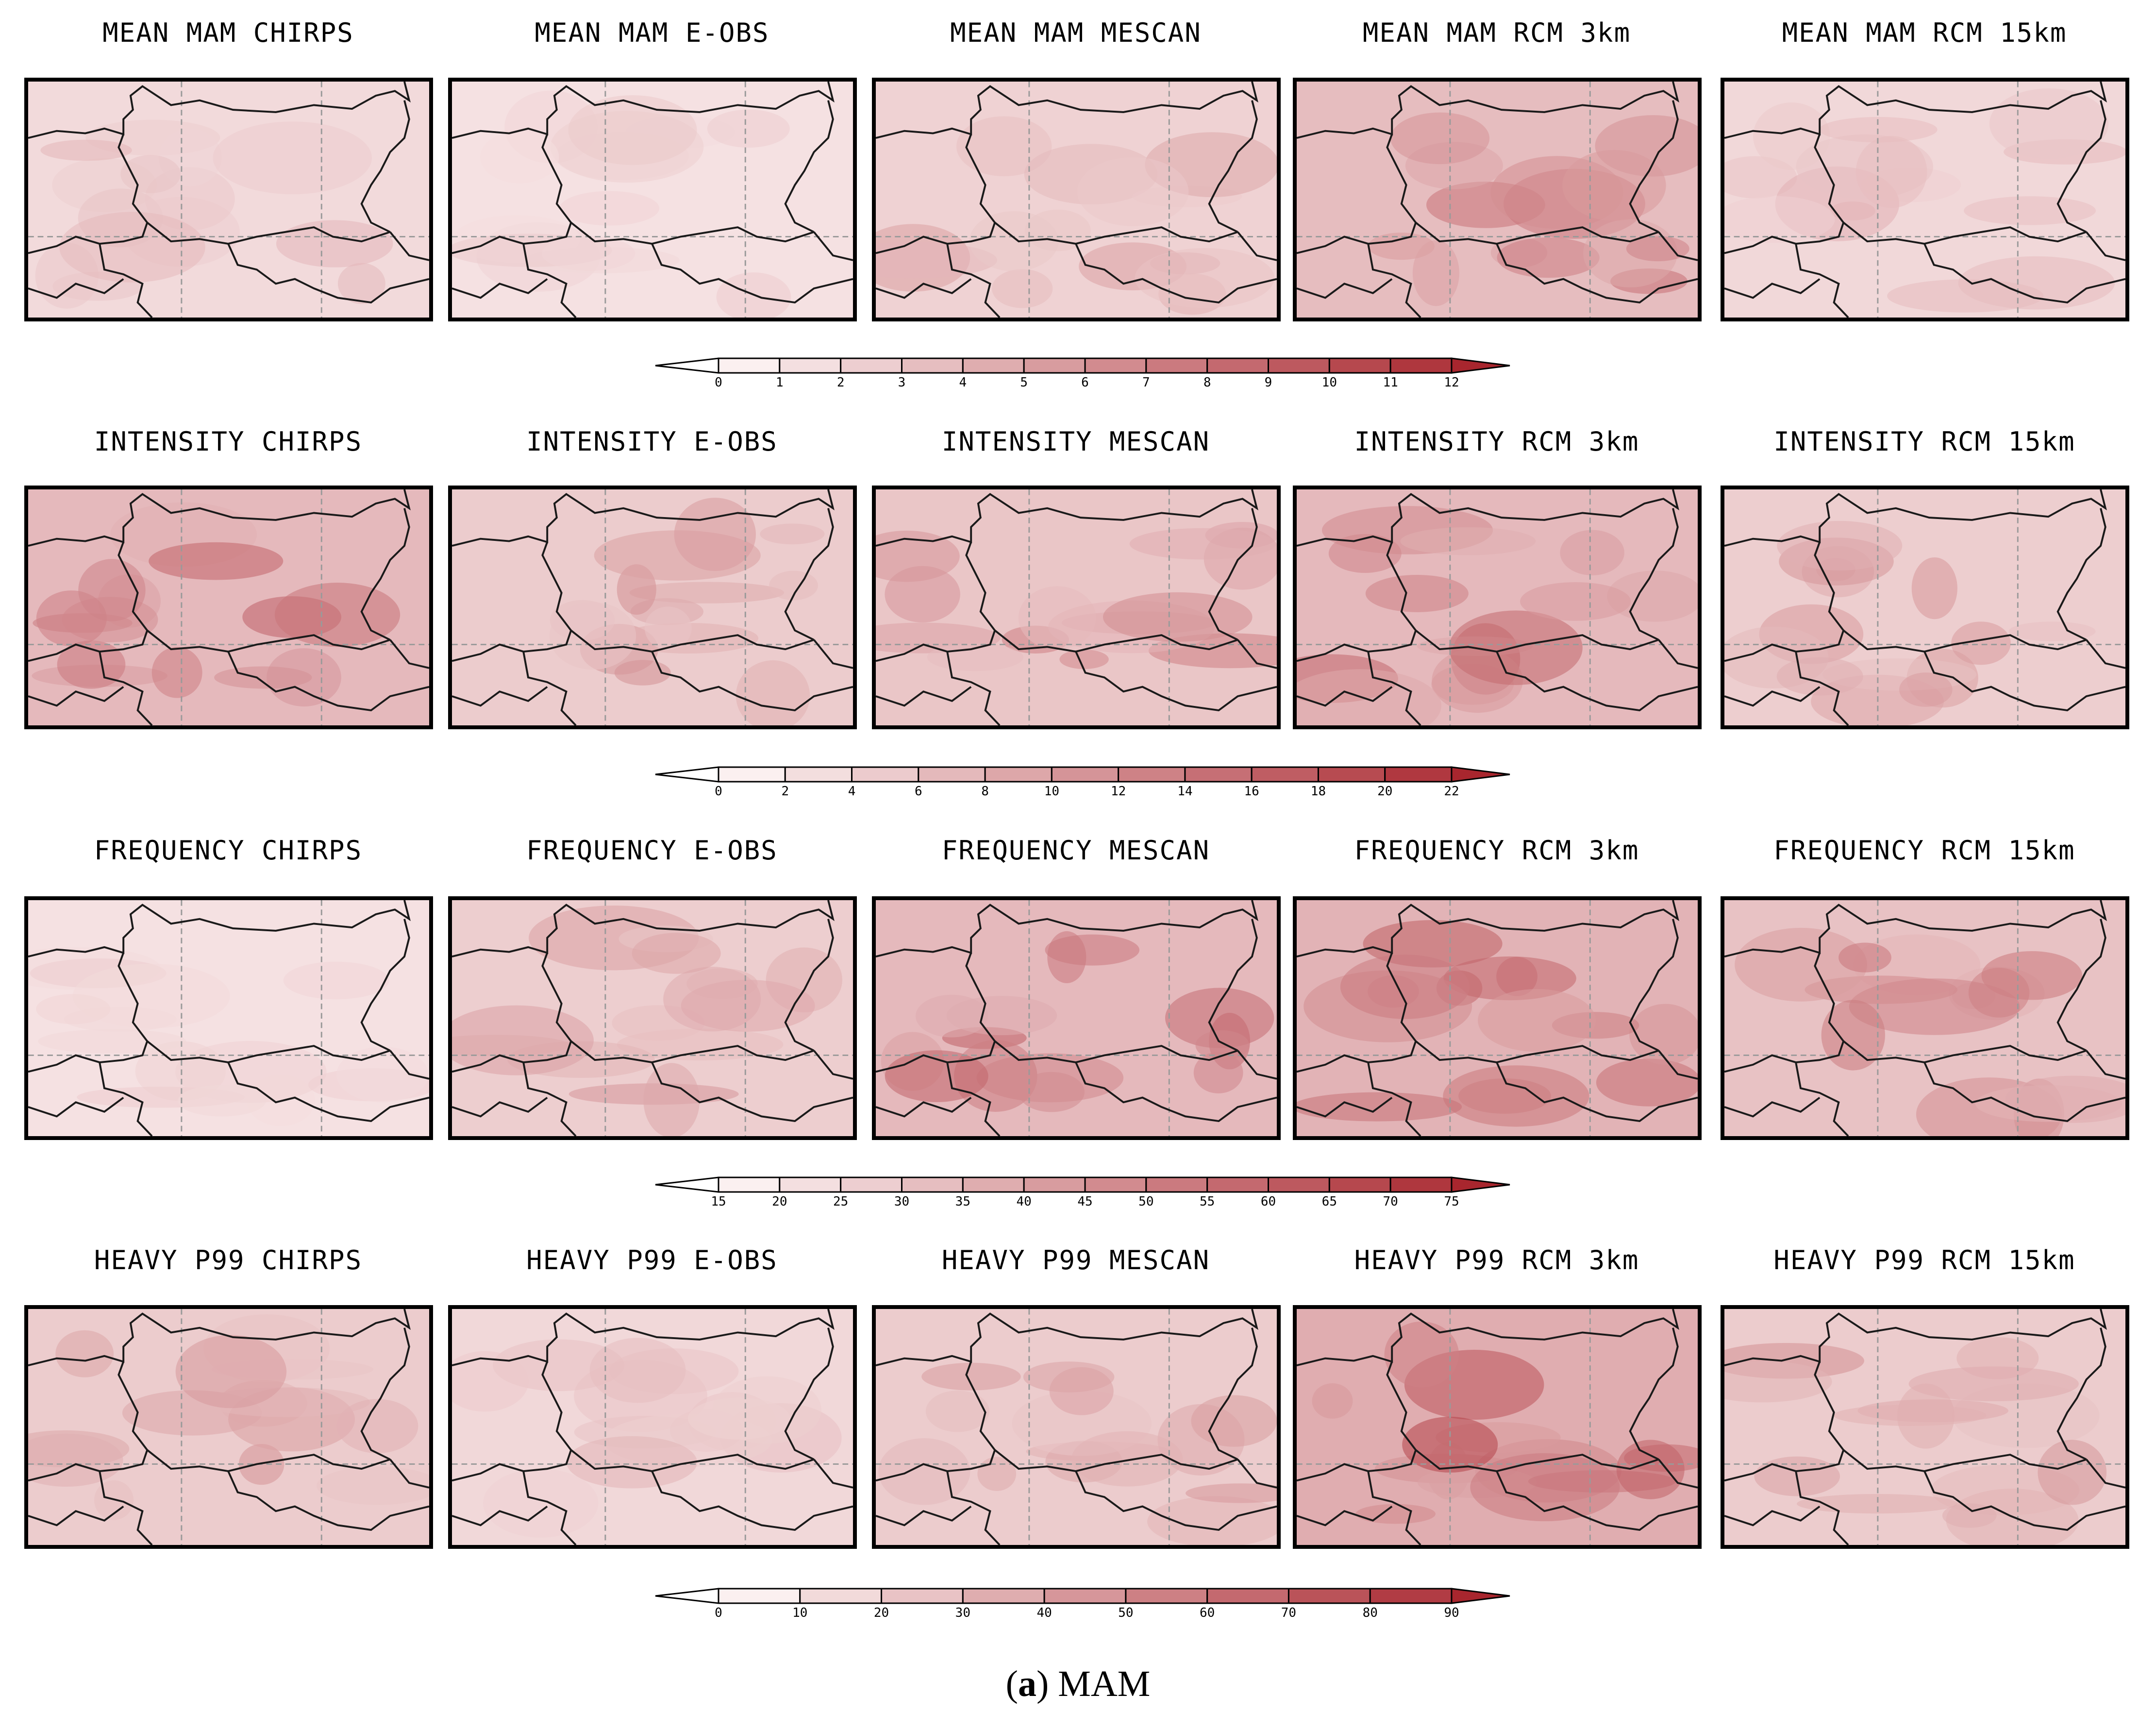 The image size is (2156, 1711). Describe the element at coordinates (1207, 1201) in the screenshot. I see `colorbar-tick-label: 55` at that location.